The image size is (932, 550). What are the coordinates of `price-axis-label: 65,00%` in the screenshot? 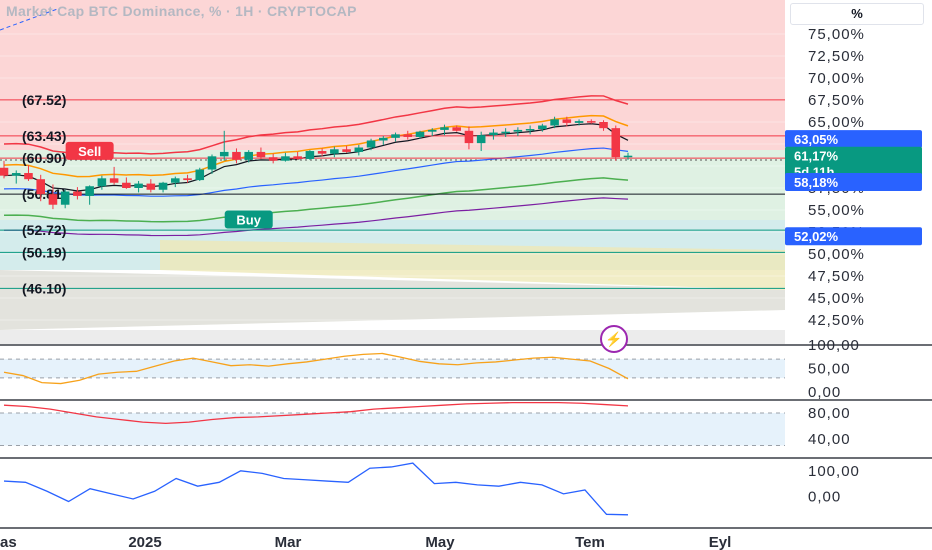 It's located at (836, 122).